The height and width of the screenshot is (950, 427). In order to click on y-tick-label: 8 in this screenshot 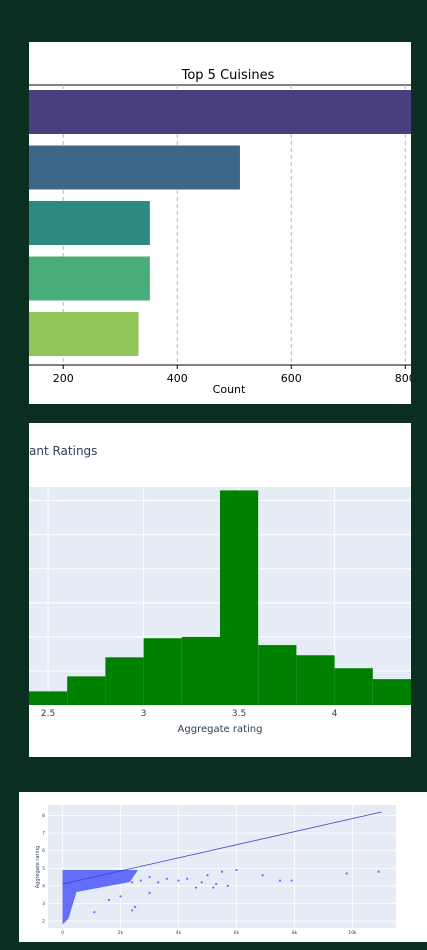, I will do `click(43, 816)`.